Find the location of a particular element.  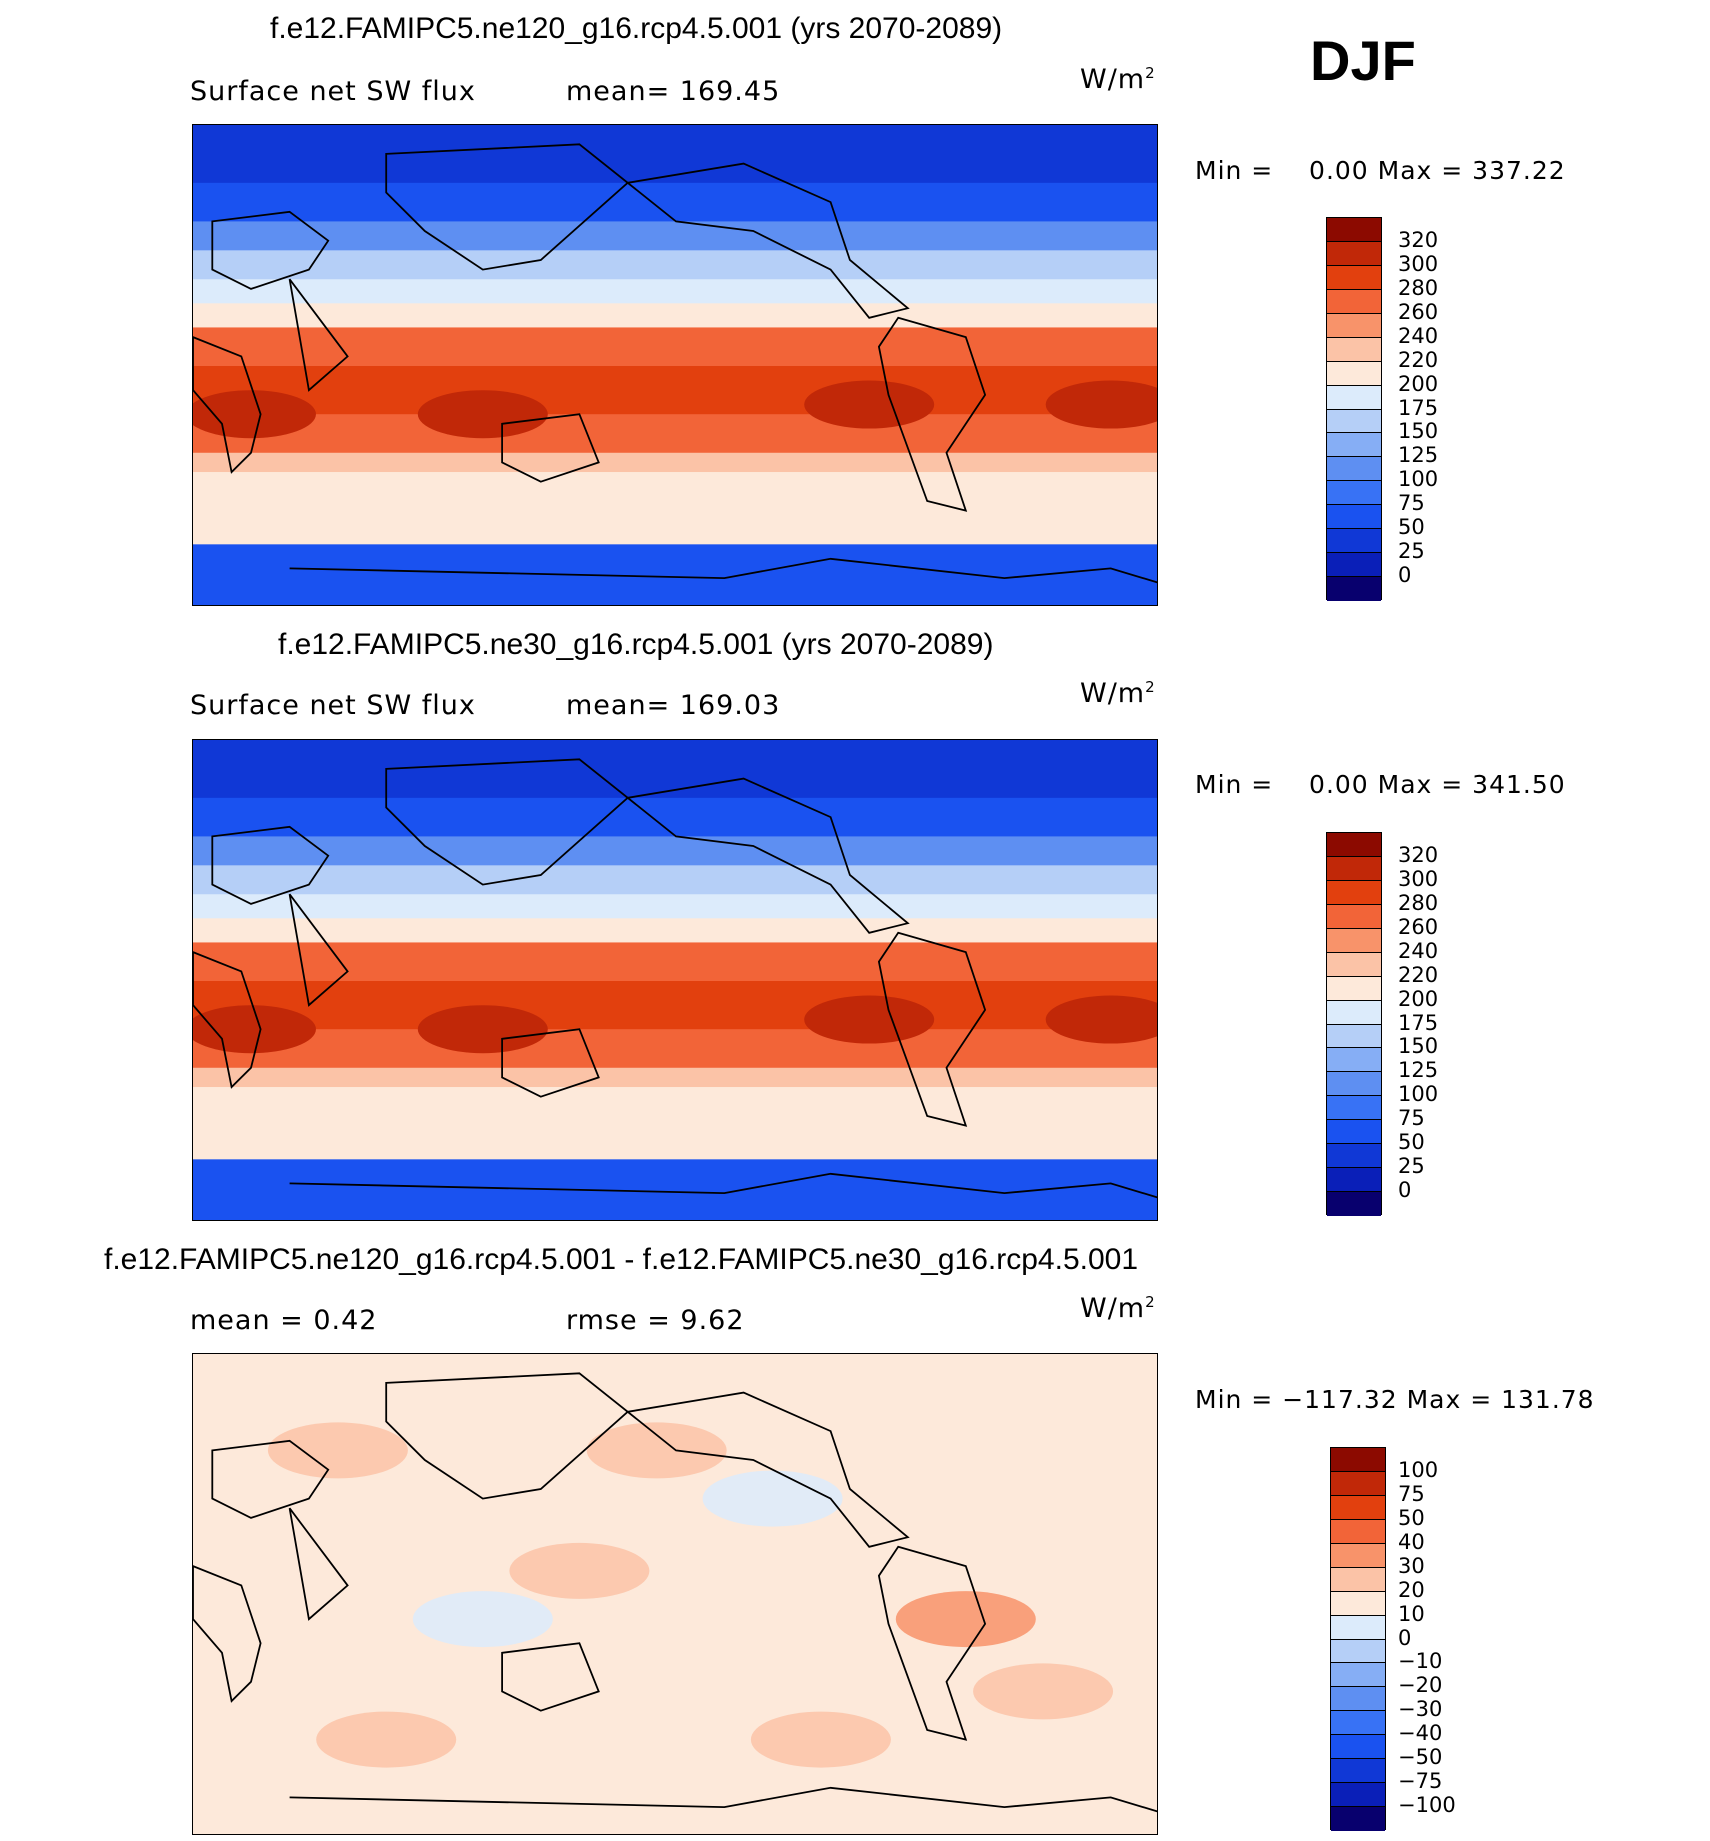

panel-2-map is located at coordinates (675, 980).